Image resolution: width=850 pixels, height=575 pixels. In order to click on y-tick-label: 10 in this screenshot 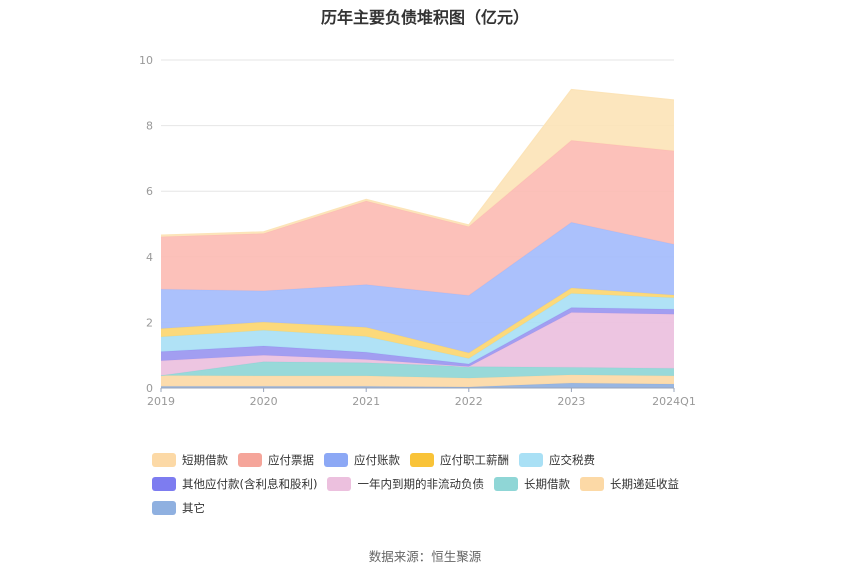, I will do `click(146, 60)`.